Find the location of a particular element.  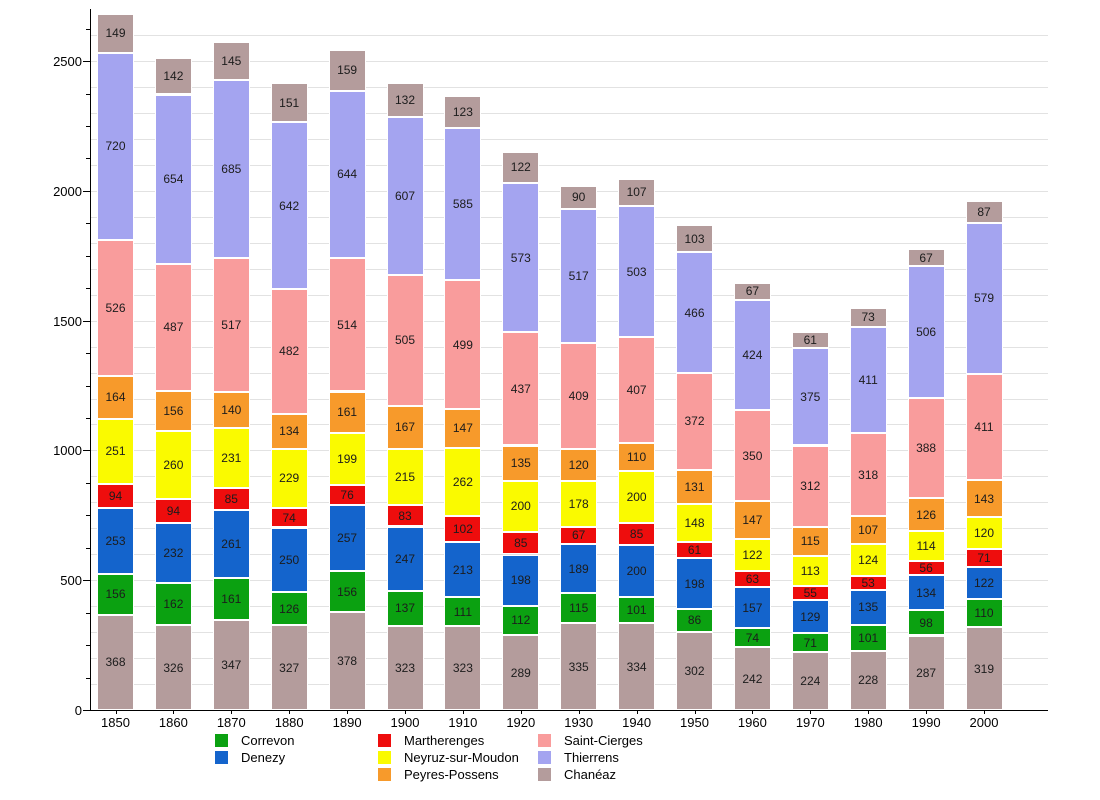

bar-segment-correvon-1870: 161 is located at coordinates (231, 599).